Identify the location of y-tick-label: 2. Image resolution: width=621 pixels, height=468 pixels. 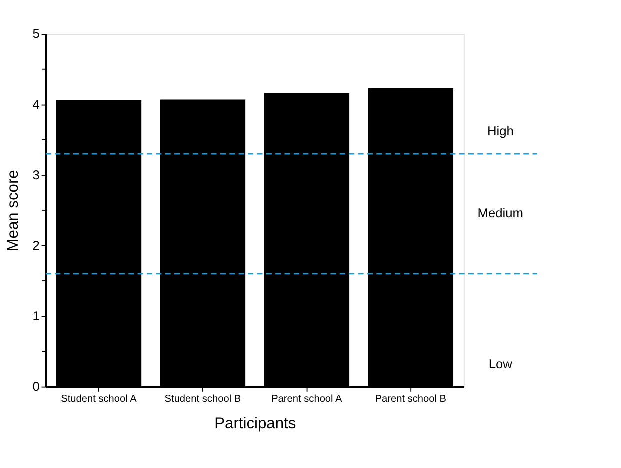
(36, 245).